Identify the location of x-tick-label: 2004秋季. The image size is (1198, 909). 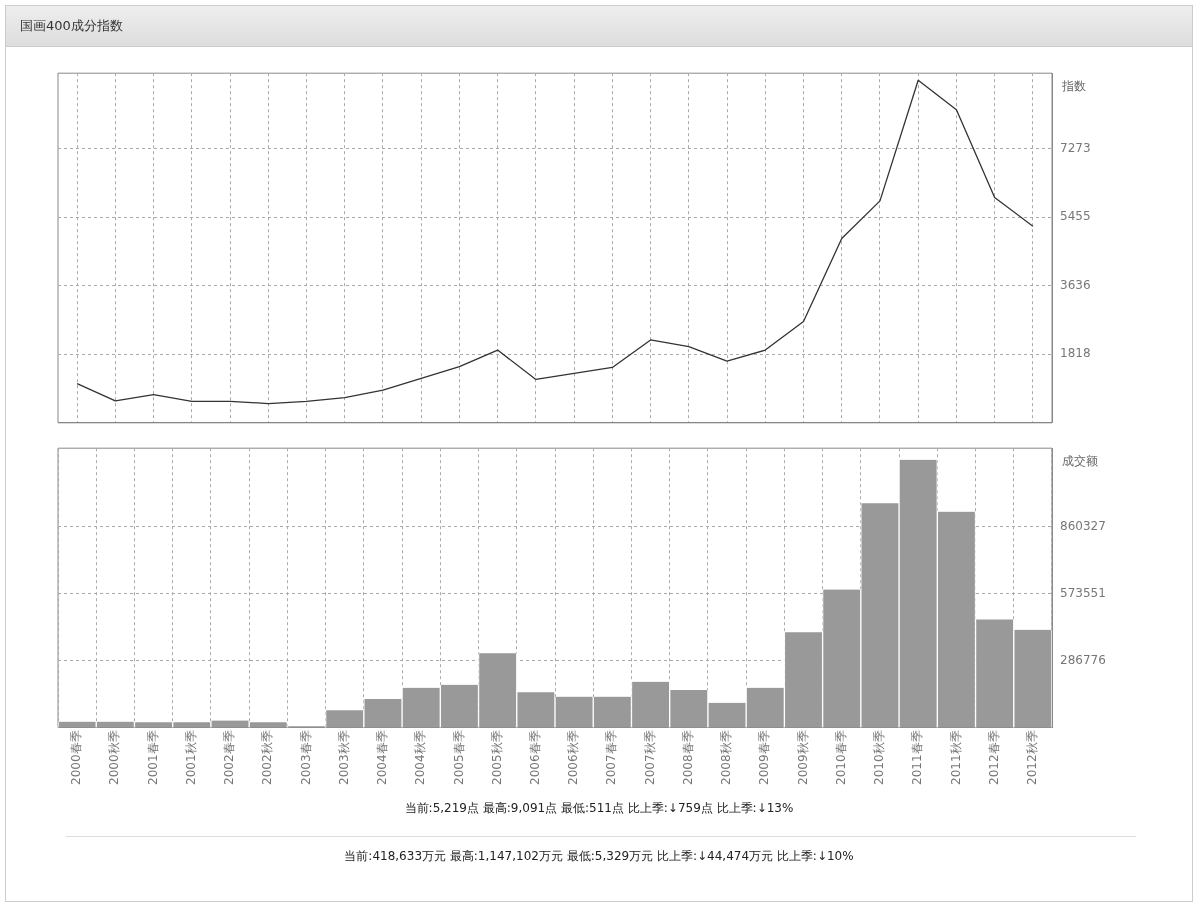
(420, 758).